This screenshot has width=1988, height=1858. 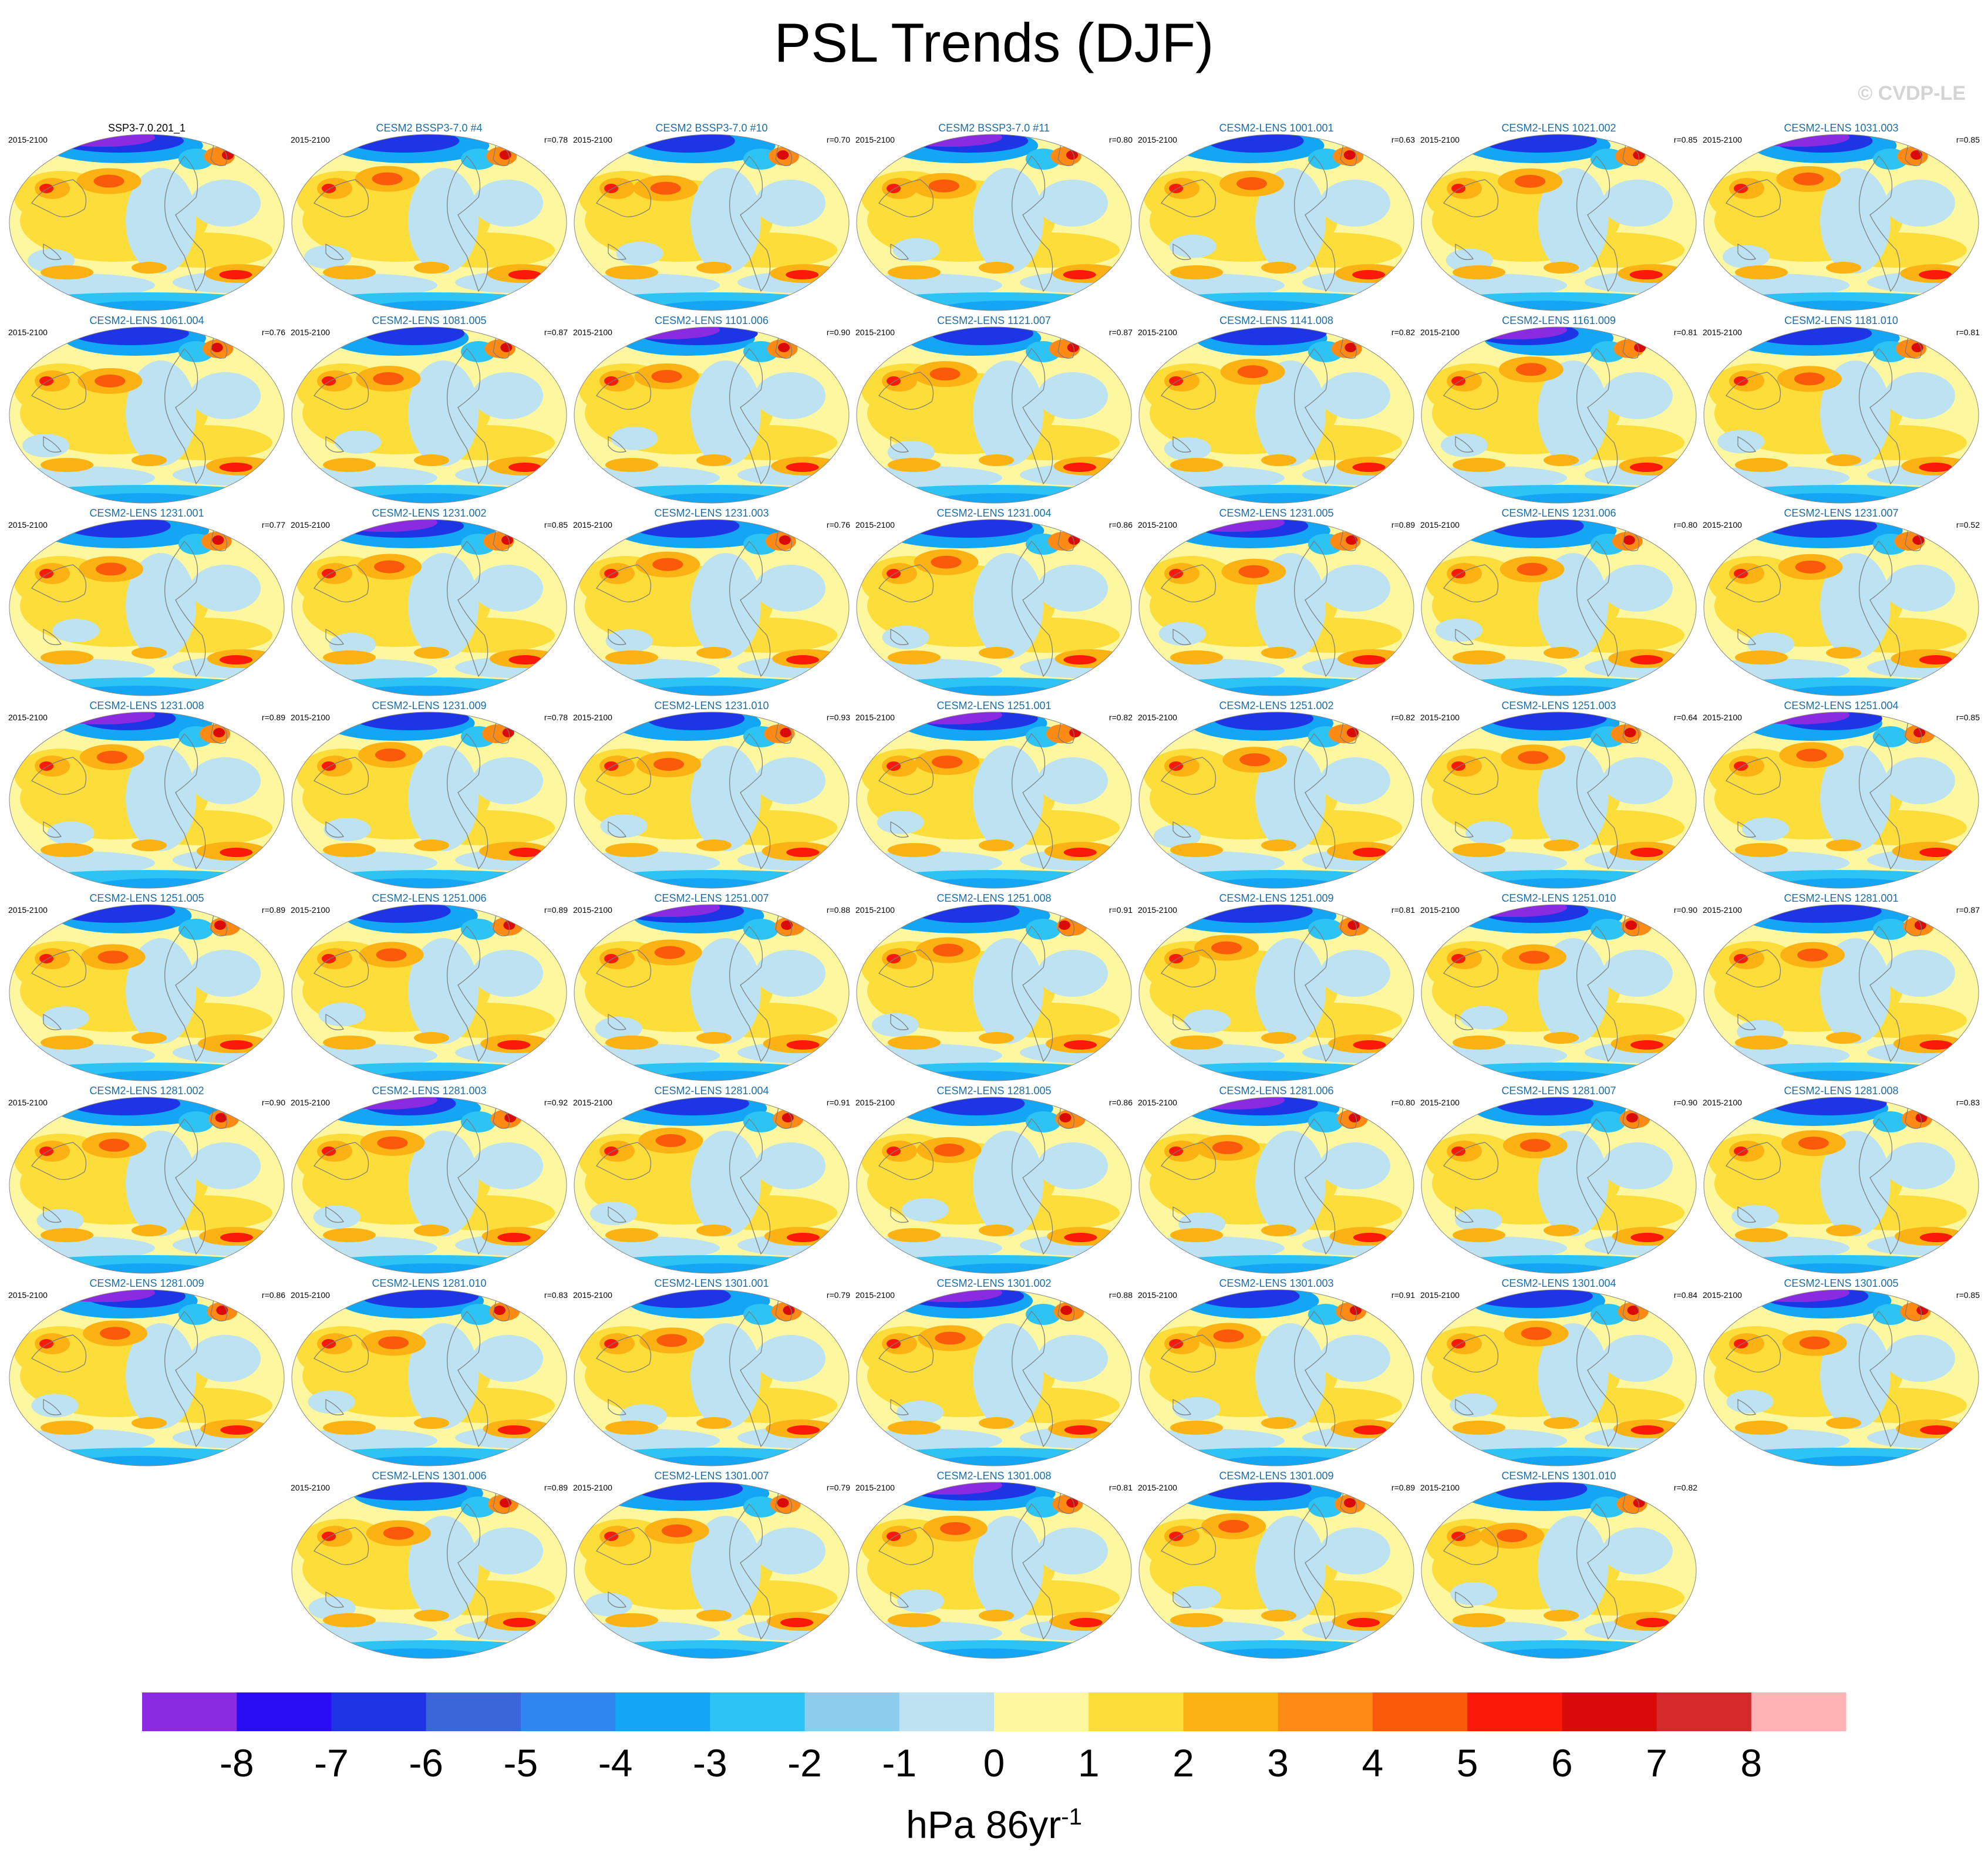 I want to click on panel-title: CESM2-LENS 1281.010, so click(x=430, y=1283).